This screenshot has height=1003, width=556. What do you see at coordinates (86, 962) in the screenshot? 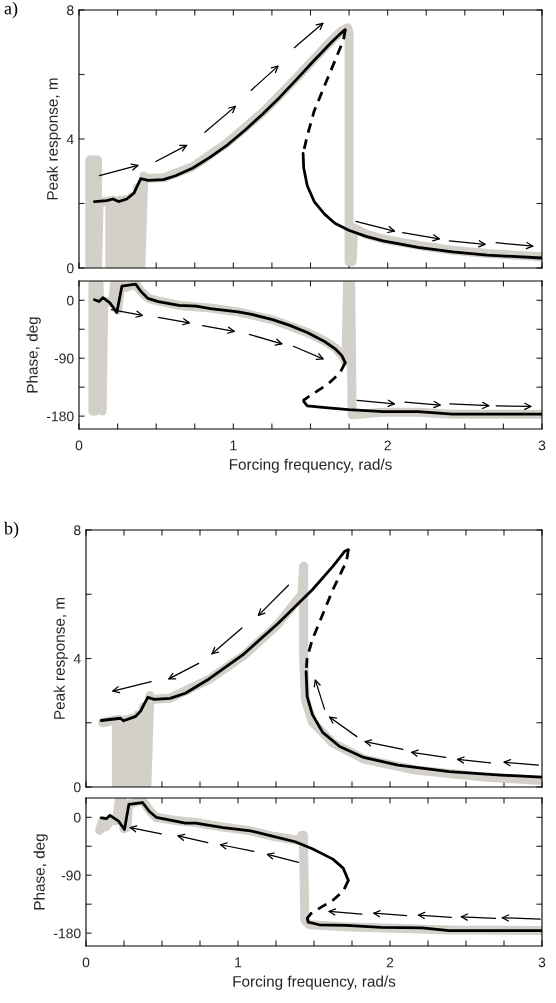
I see `x-tick-label: 0` at bounding box center [86, 962].